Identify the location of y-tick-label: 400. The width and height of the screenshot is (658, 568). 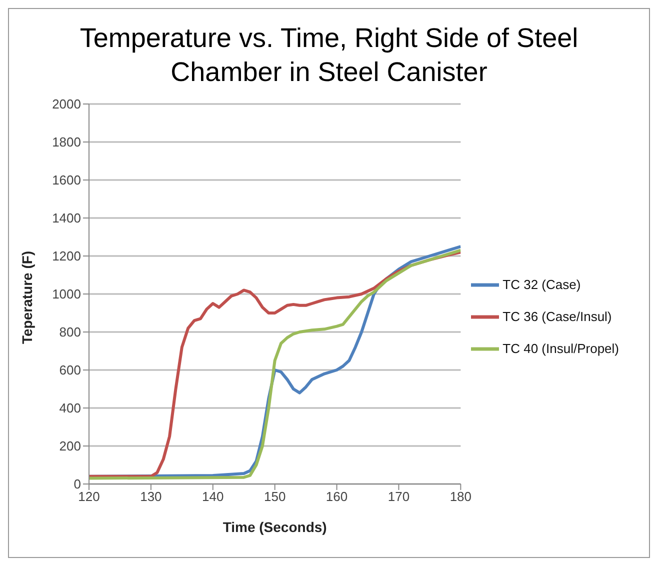
(70, 408).